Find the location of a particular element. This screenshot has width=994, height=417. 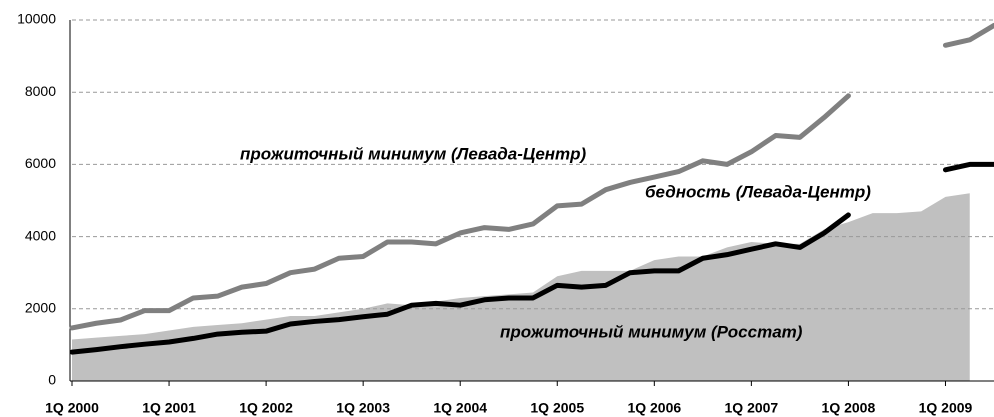

series-label: бедность (Левада-Центр) is located at coordinates (758, 191).